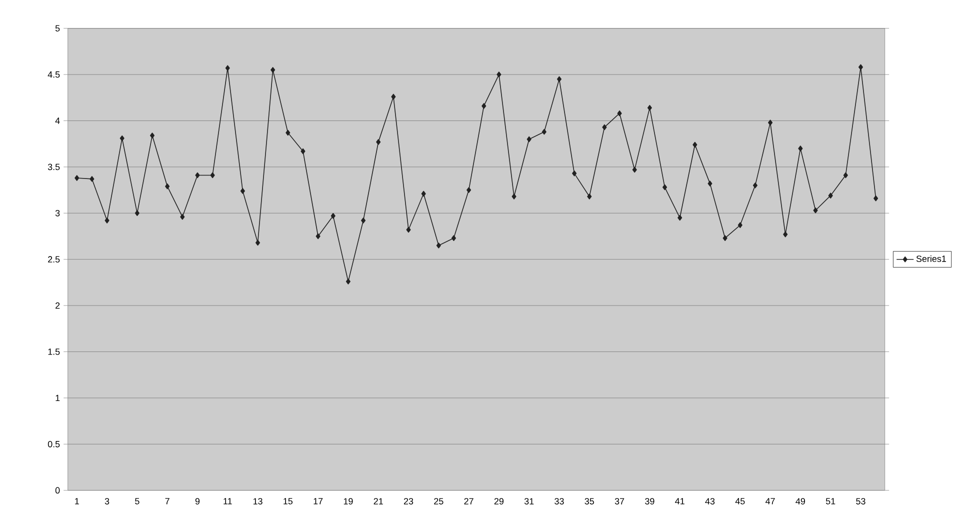  I want to click on x-tick-label: 35, so click(589, 501).